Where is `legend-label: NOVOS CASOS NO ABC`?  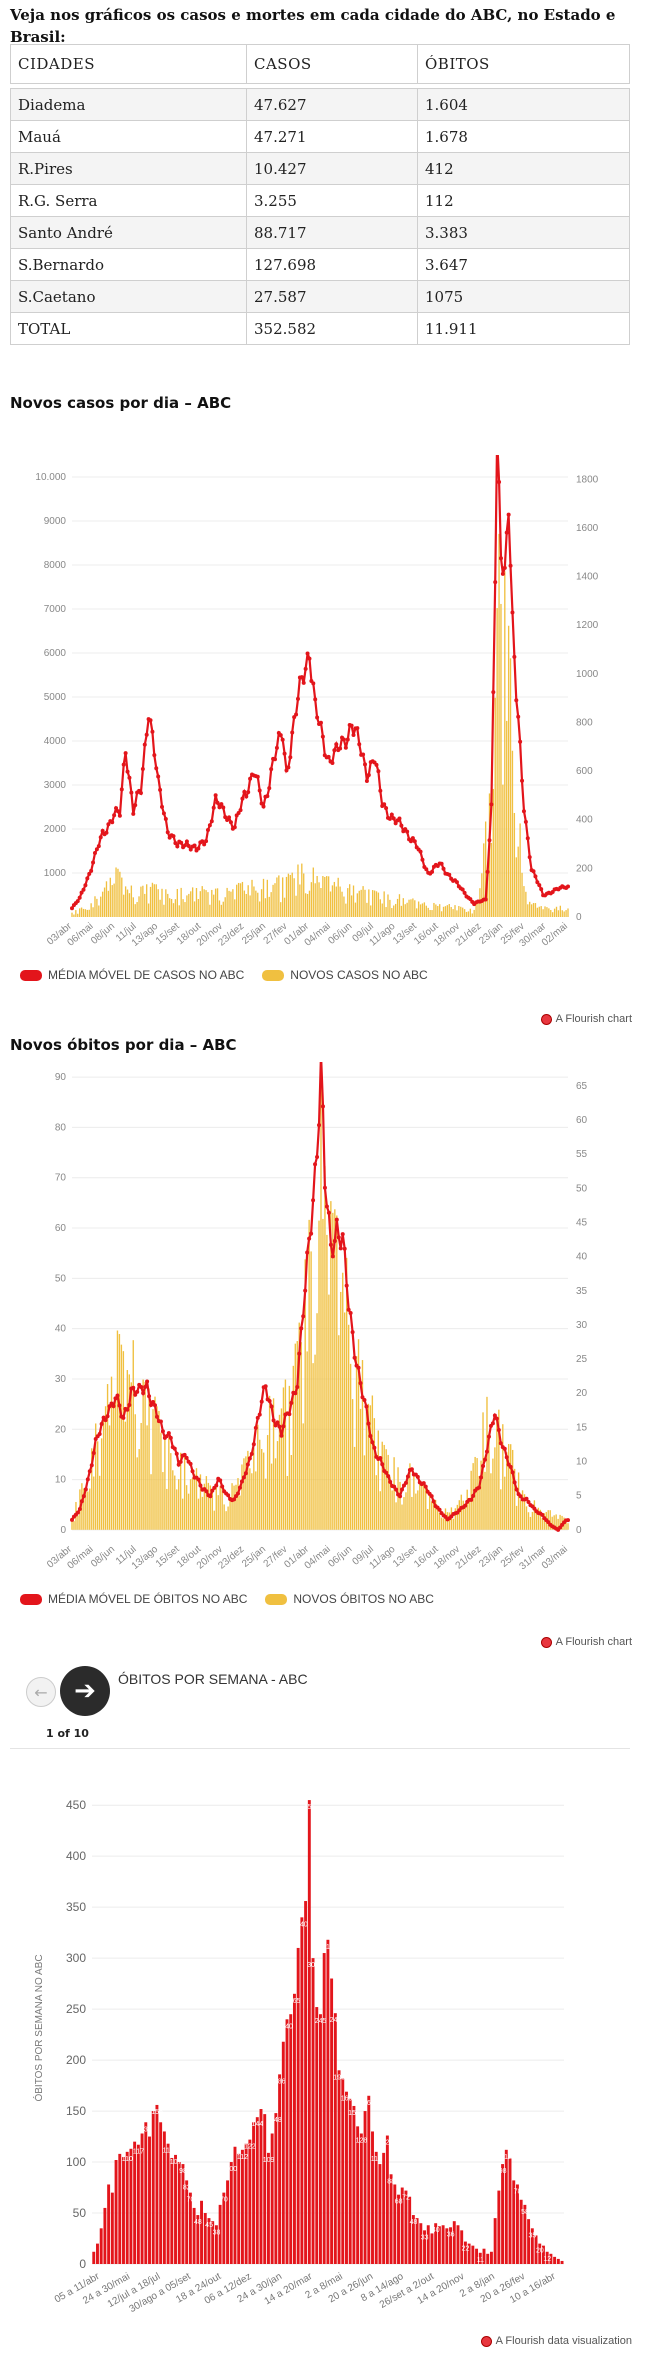 legend-label: NOVOS CASOS NO ABC is located at coordinates (359, 975).